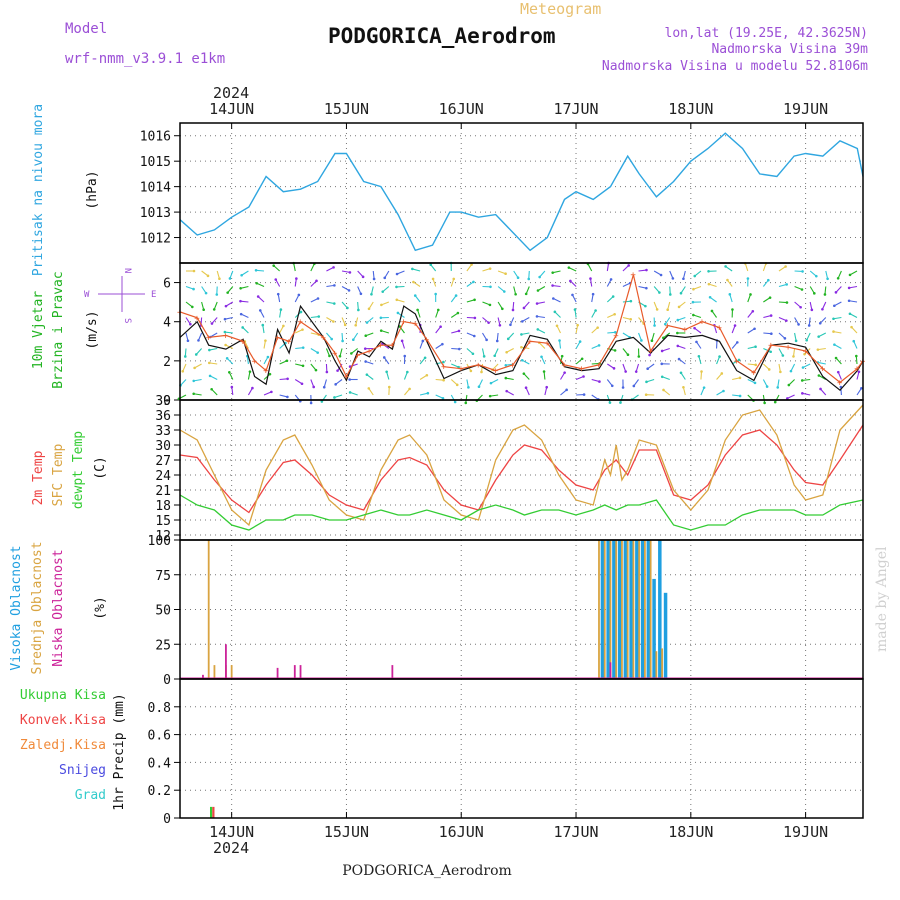 The image size is (900, 900). What do you see at coordinates (163, 431) in the screenshot?
I see `y-tick-label: 33` at bounding box center [163, 431].